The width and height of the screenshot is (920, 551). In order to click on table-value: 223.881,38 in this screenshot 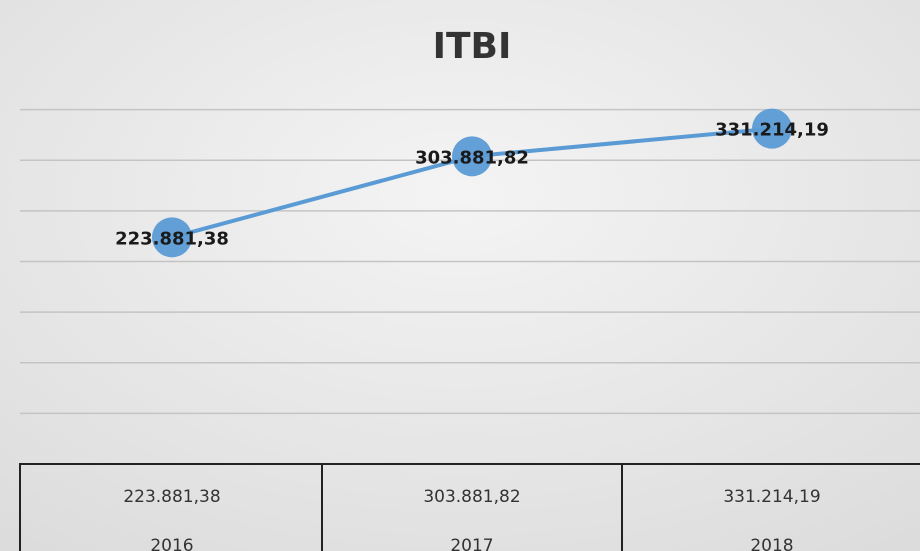, I will do `click(171, 497)`.